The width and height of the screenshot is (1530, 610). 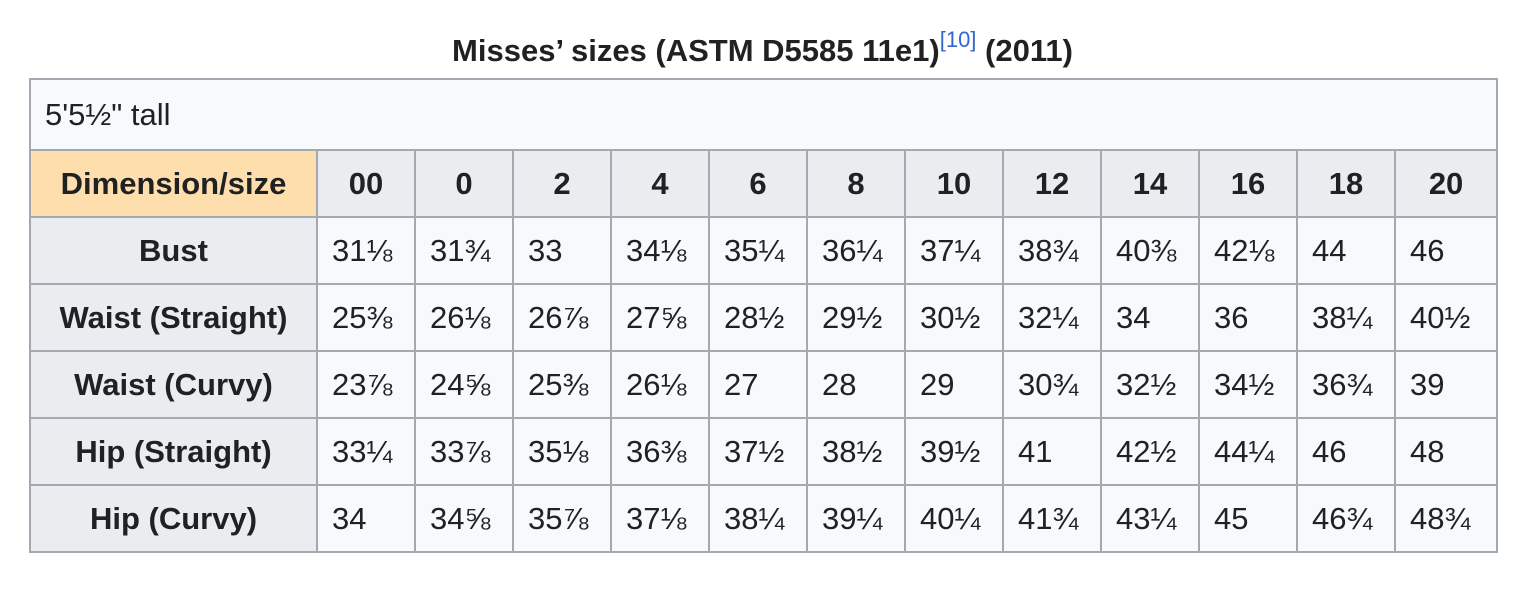 I want to click on size-header: 10, so click(x=954, y=183).